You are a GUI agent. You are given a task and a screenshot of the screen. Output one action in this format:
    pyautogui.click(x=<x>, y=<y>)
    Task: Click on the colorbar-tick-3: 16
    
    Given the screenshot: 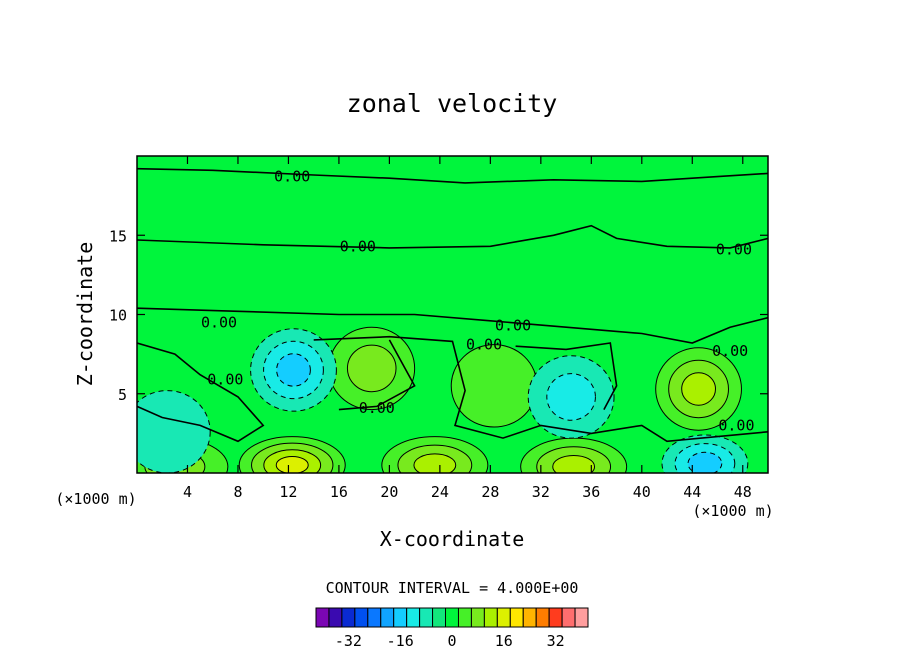 What is the action you would take?
    pyautogui.click(x=504, y=641)
    